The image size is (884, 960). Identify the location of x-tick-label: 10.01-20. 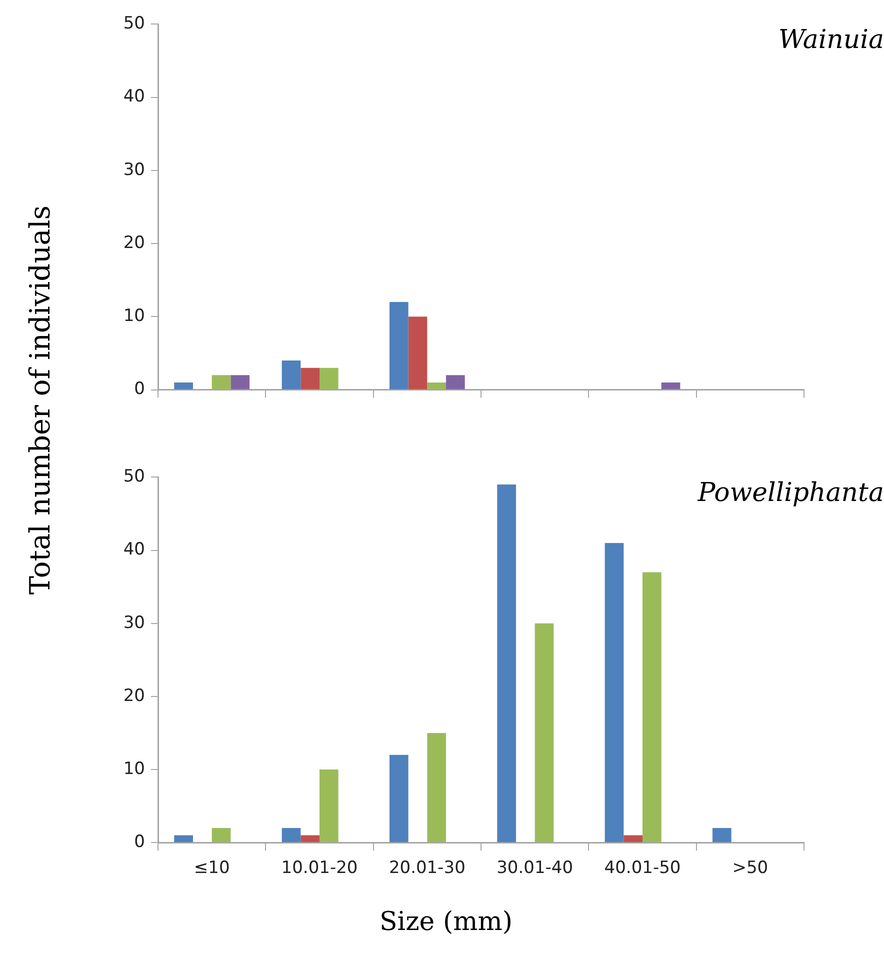
(319, 868).